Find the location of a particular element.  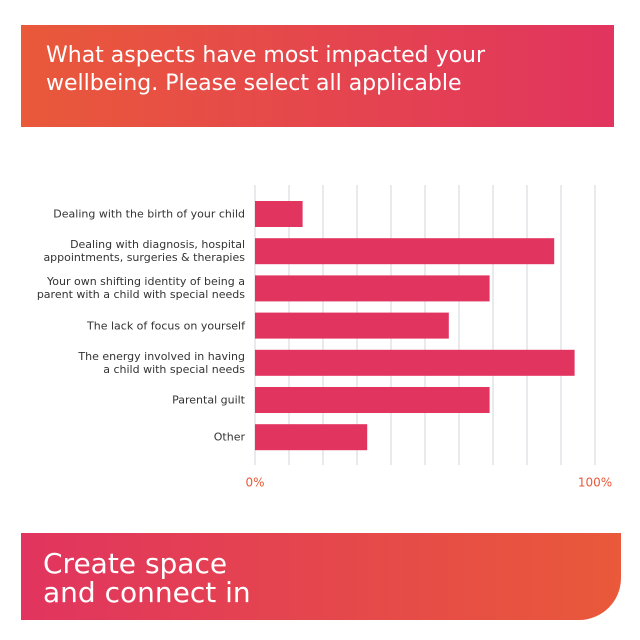

x-tick-label: 0% is located at coordinates (254, 483).